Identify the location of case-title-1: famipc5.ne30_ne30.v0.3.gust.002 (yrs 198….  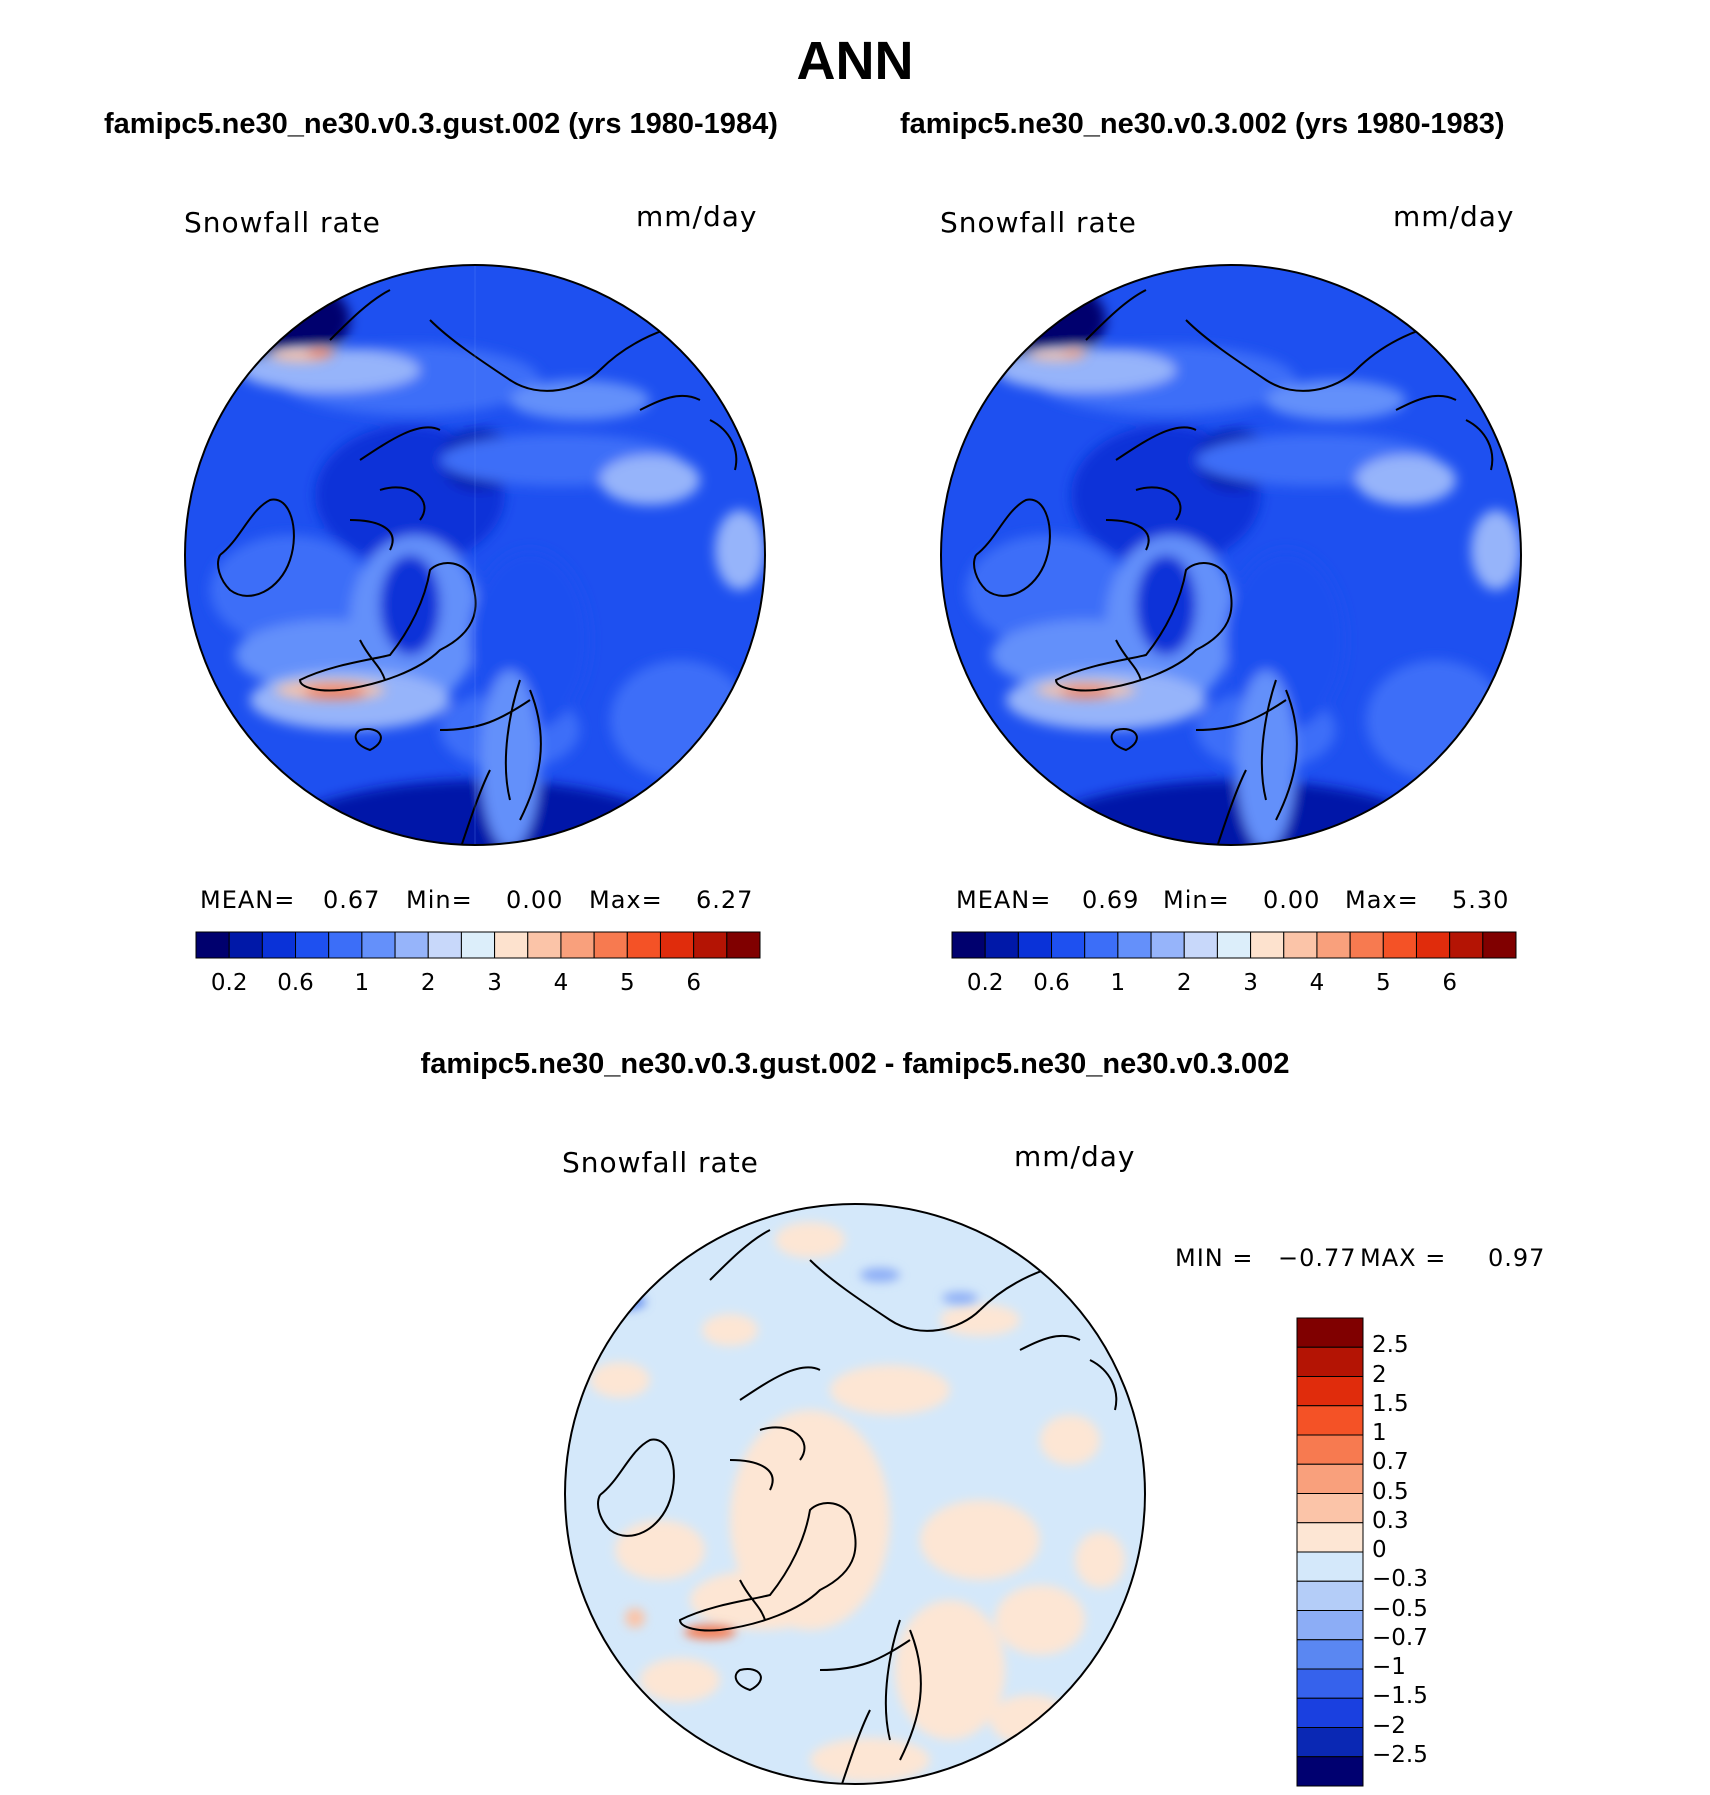
(441, 124).